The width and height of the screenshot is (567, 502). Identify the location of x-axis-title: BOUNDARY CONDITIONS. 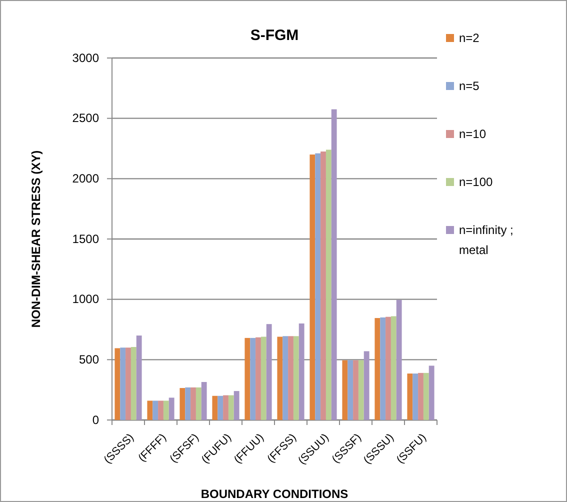
(274, 494).